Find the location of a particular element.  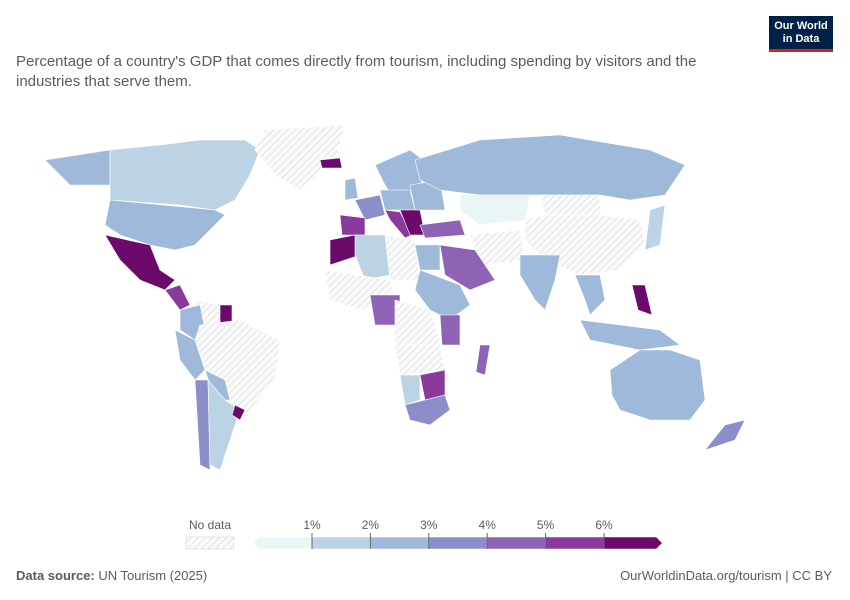

legend-no-data-swatch is located at coordinates (210, 543).